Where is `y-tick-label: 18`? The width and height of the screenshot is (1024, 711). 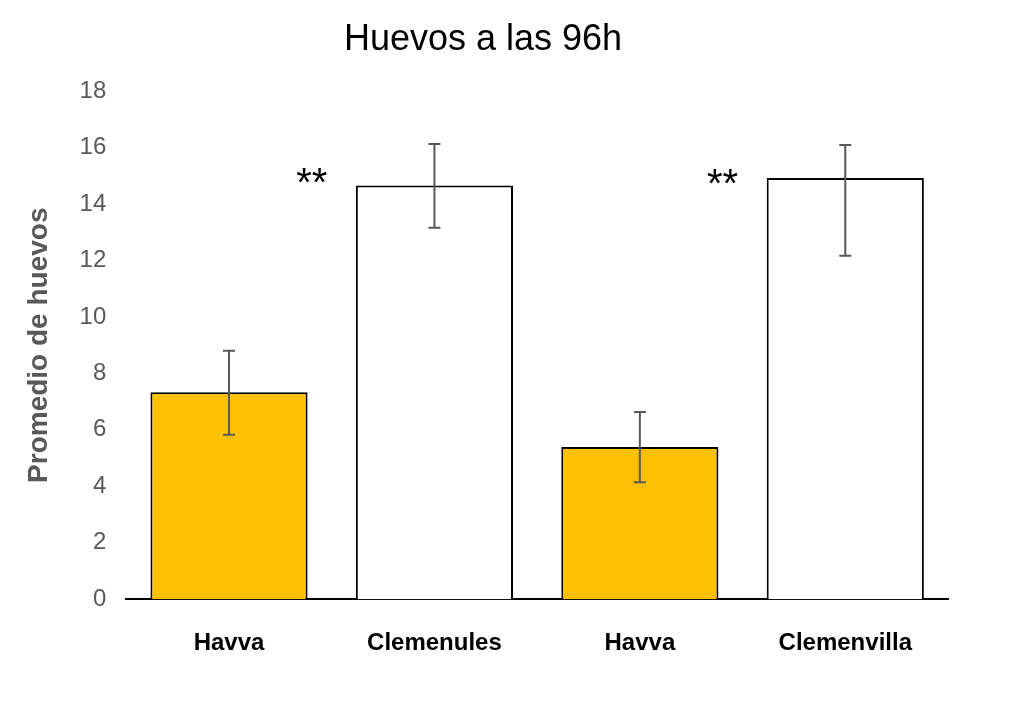 y-tick-label: 18 is located at coordinates (93, 89).